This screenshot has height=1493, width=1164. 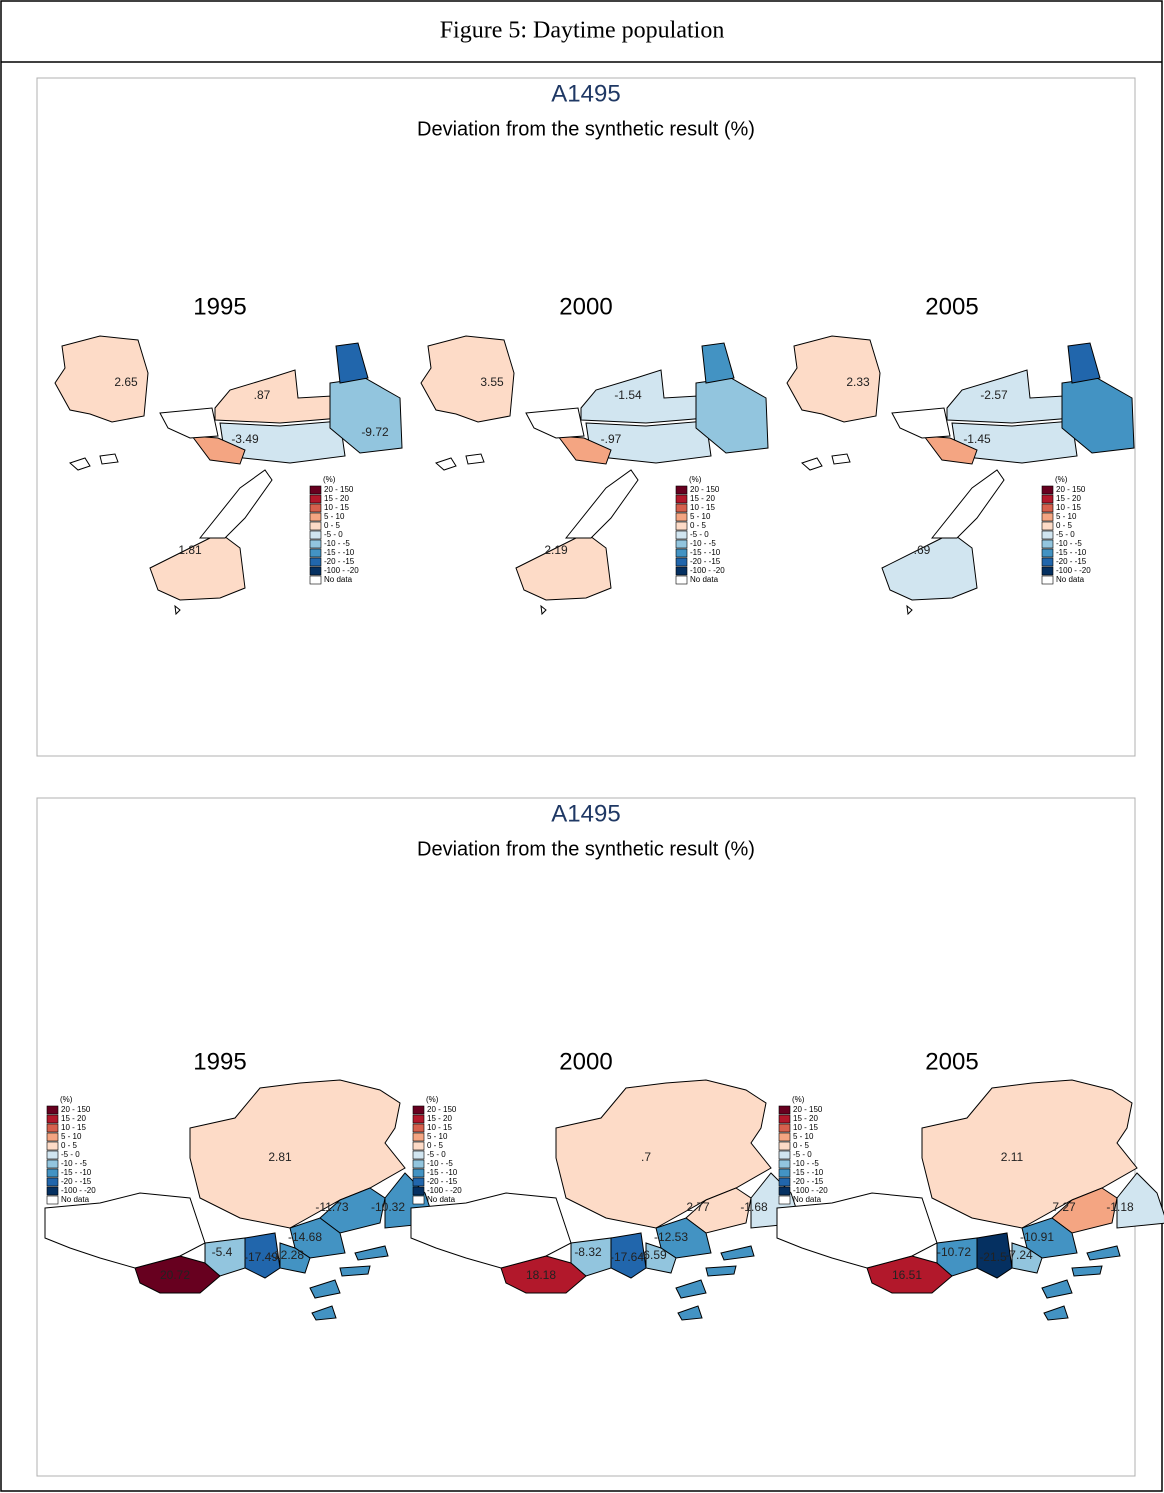 What do you see at coordinates (1064, 1207) in the screenshot?
I see `region-label: 7.27` at bounding box center [1064, 1207].